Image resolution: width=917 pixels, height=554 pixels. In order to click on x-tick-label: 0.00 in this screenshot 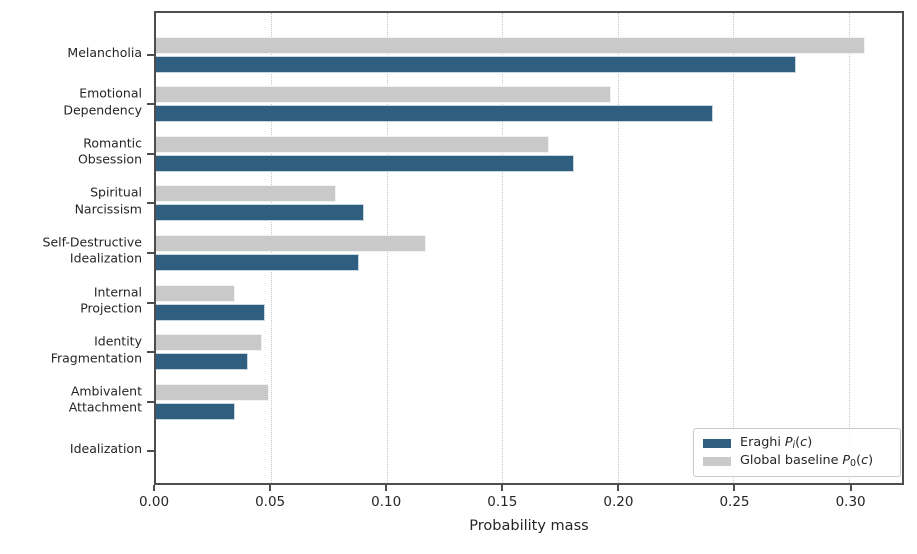, I will do `click(154, 502)`.